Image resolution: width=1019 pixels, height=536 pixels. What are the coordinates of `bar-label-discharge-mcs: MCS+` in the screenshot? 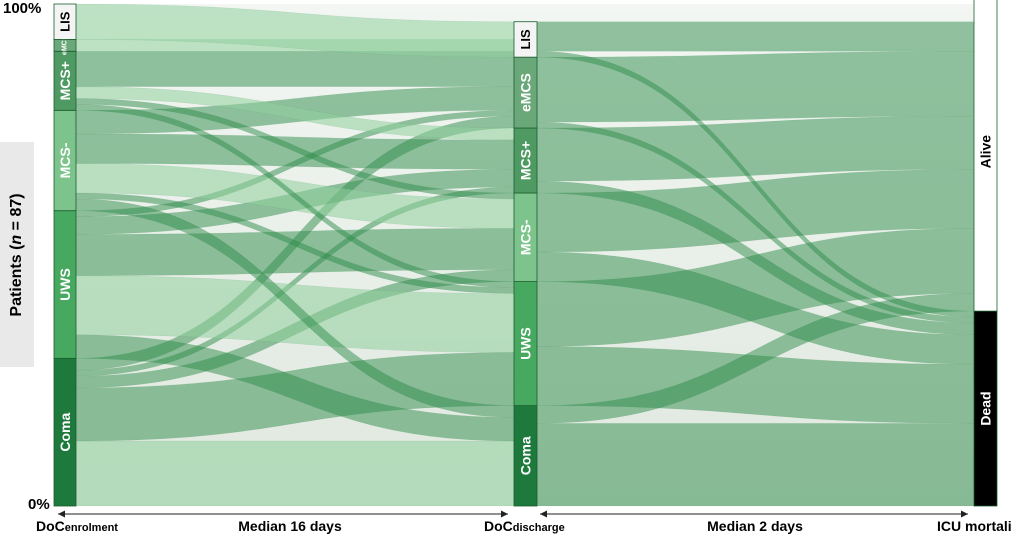 It's located at (526, 160).